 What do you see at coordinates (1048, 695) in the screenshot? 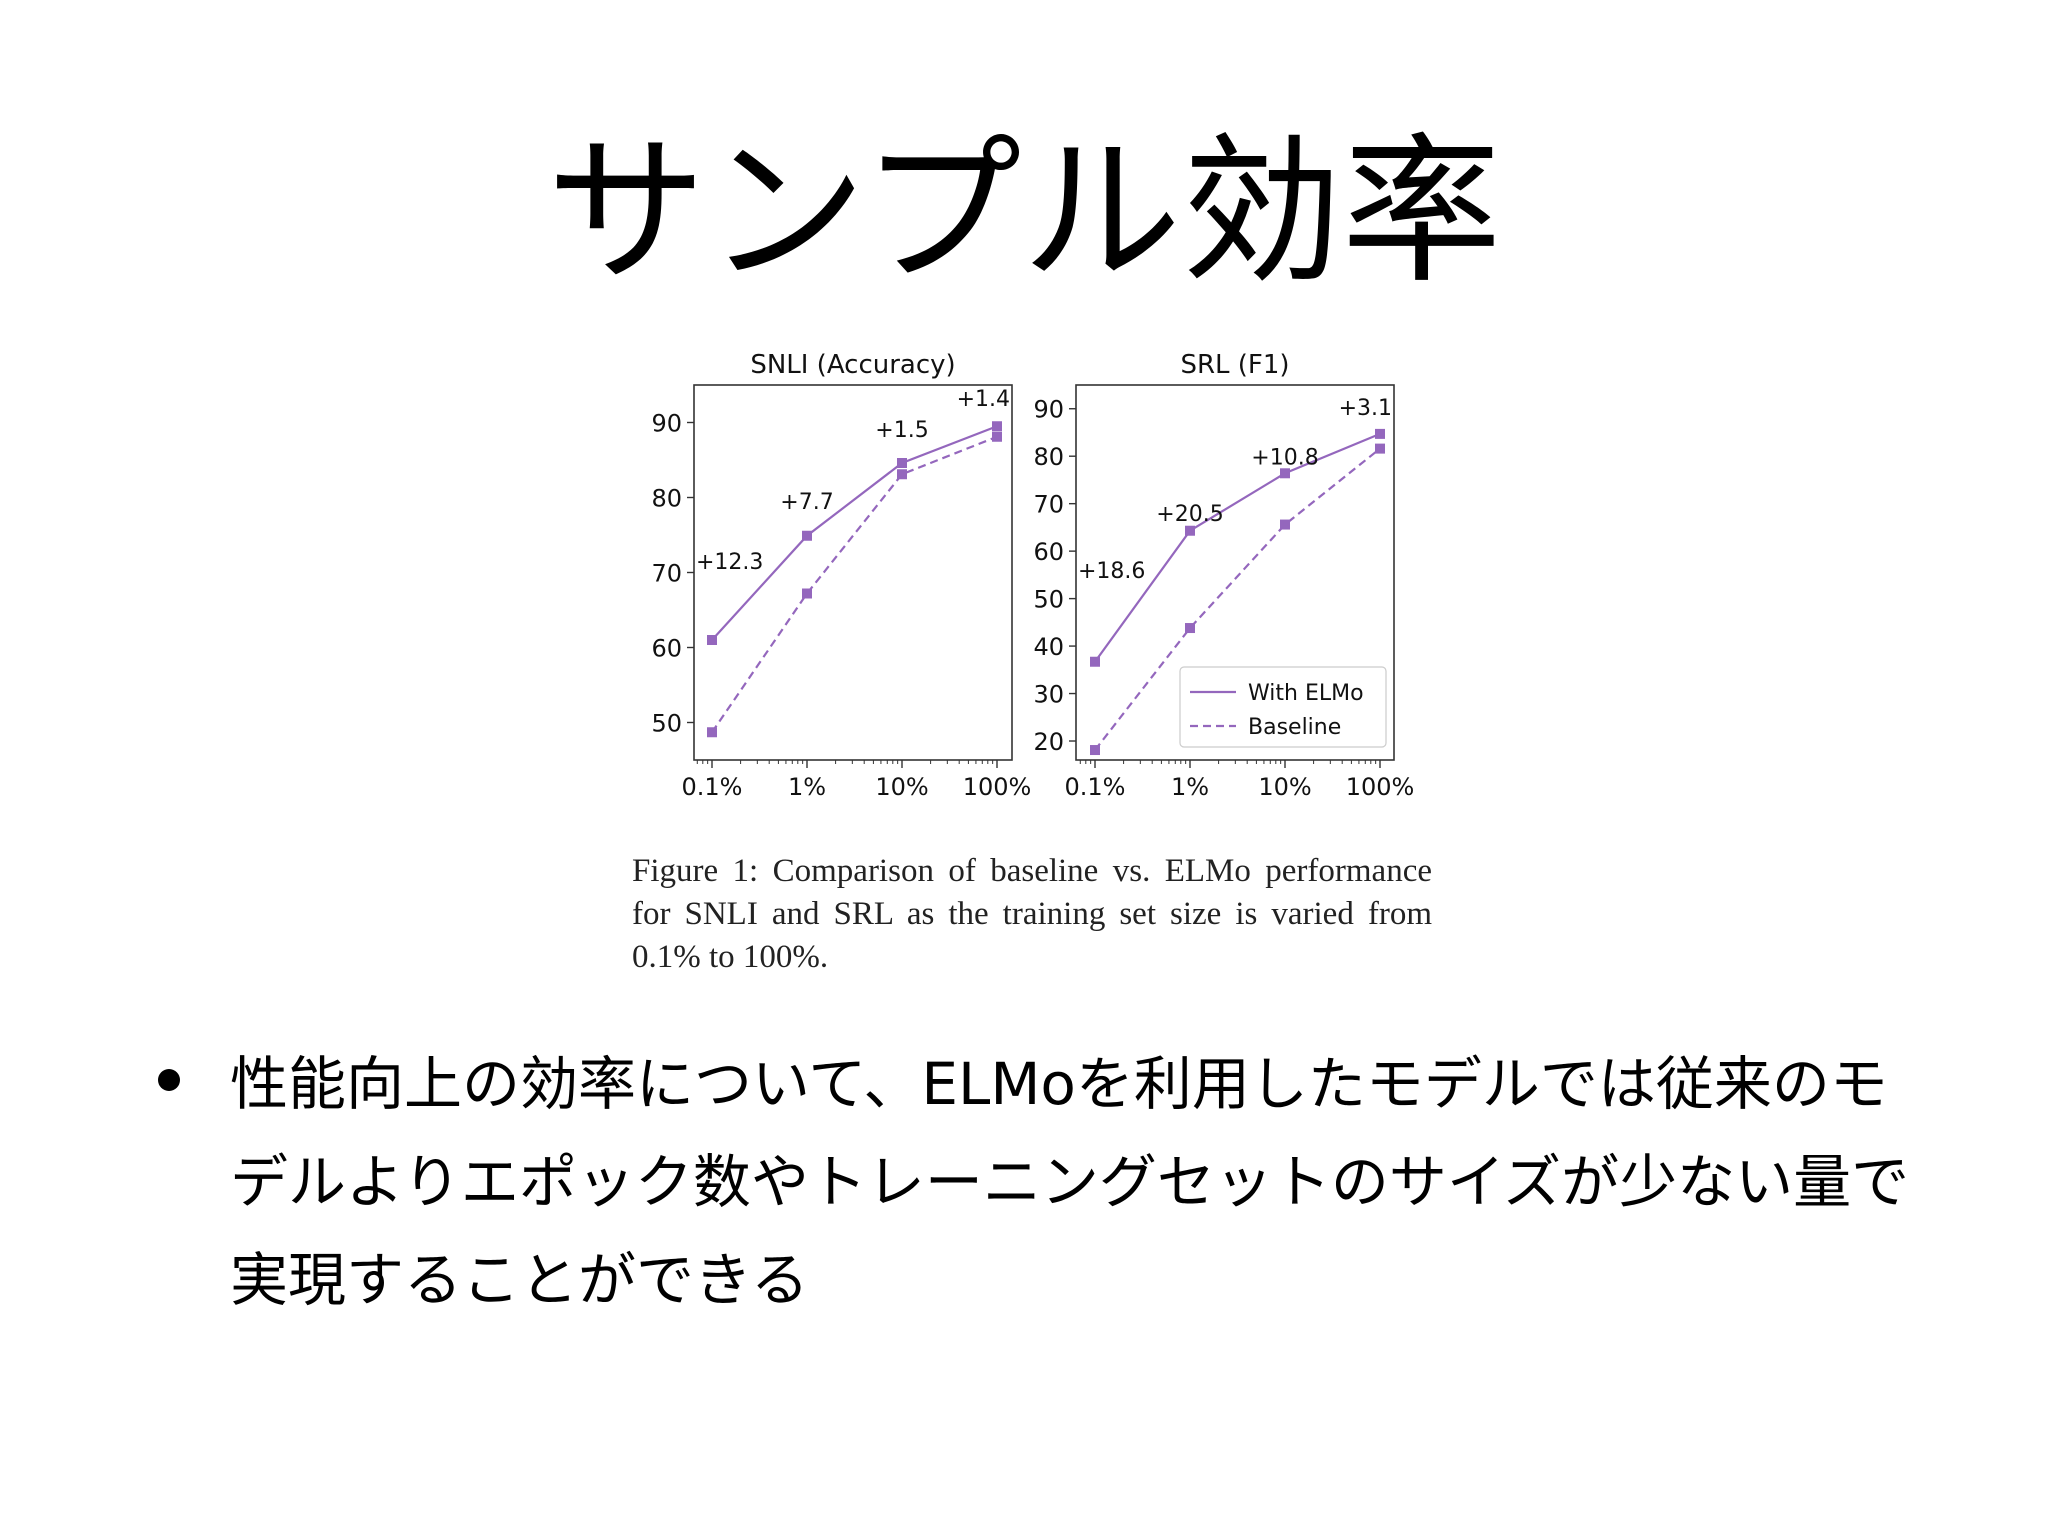
I see `y-tick-label: 30` at bounding box center [1048, 695].